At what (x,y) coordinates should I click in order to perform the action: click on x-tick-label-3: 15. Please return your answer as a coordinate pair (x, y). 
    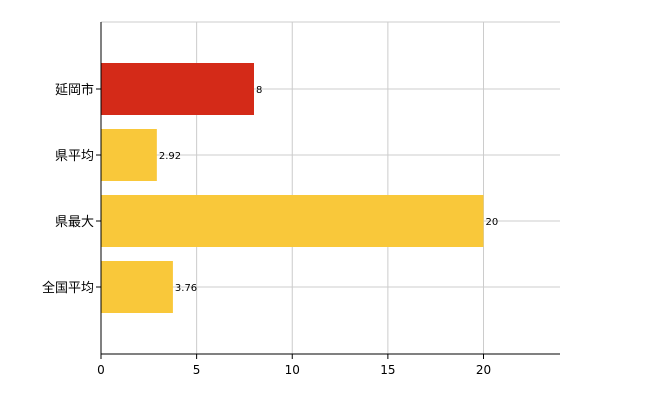
    Looking at the image, I should click on (387, 370).